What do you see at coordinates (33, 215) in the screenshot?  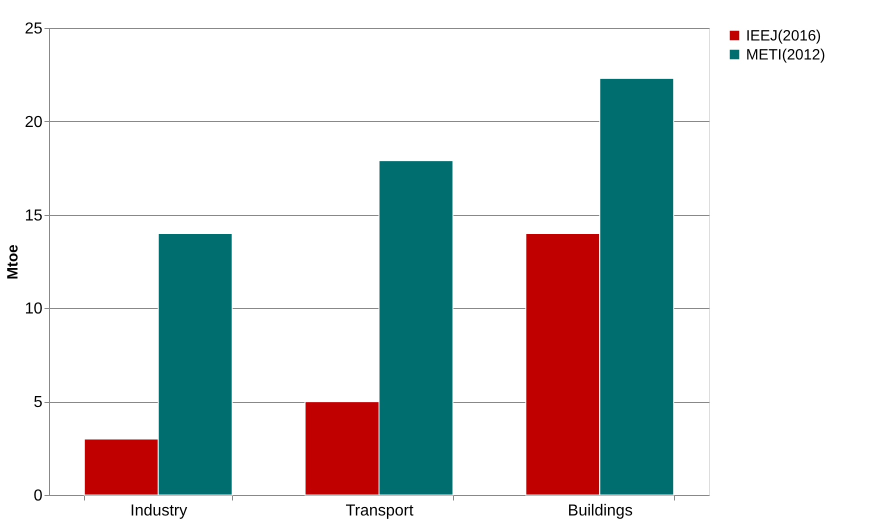 I see `y-tick-label: 15` at bounding box center [33, 215].